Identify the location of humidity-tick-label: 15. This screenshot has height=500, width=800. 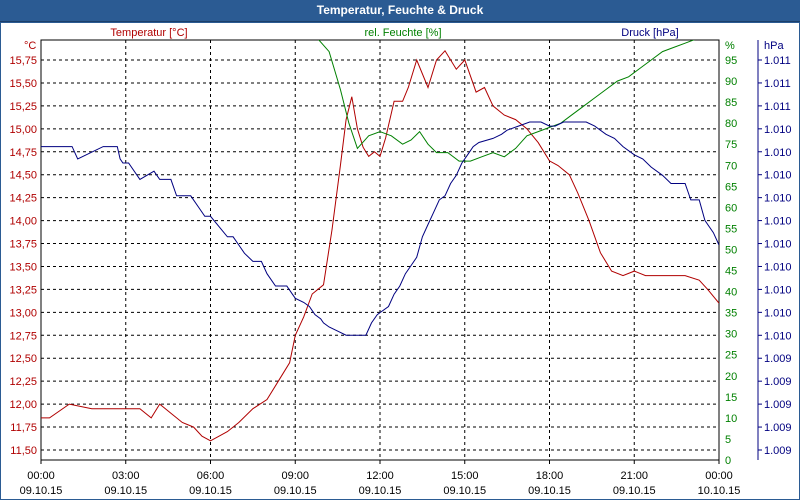
(731, 398).